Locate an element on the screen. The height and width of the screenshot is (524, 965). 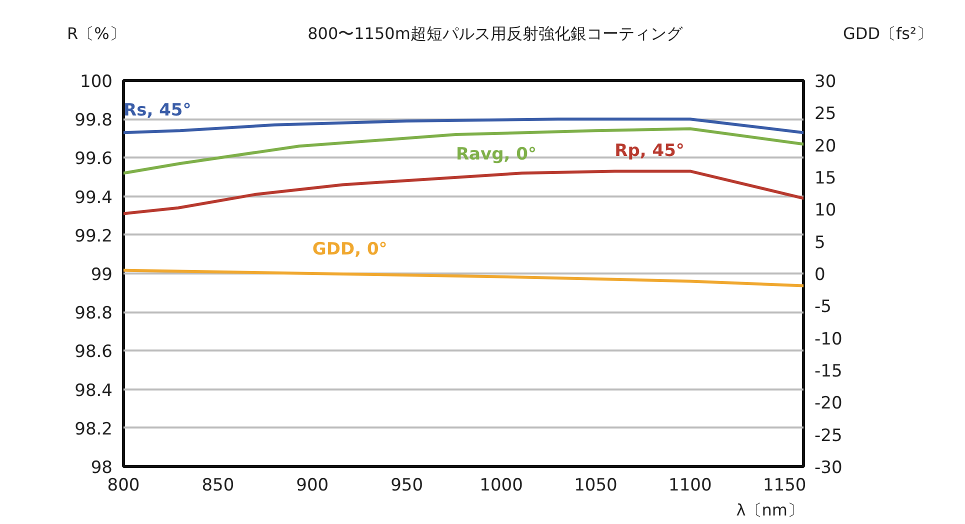
y2-tick-label: 30 is located at coordinates (825, 82).